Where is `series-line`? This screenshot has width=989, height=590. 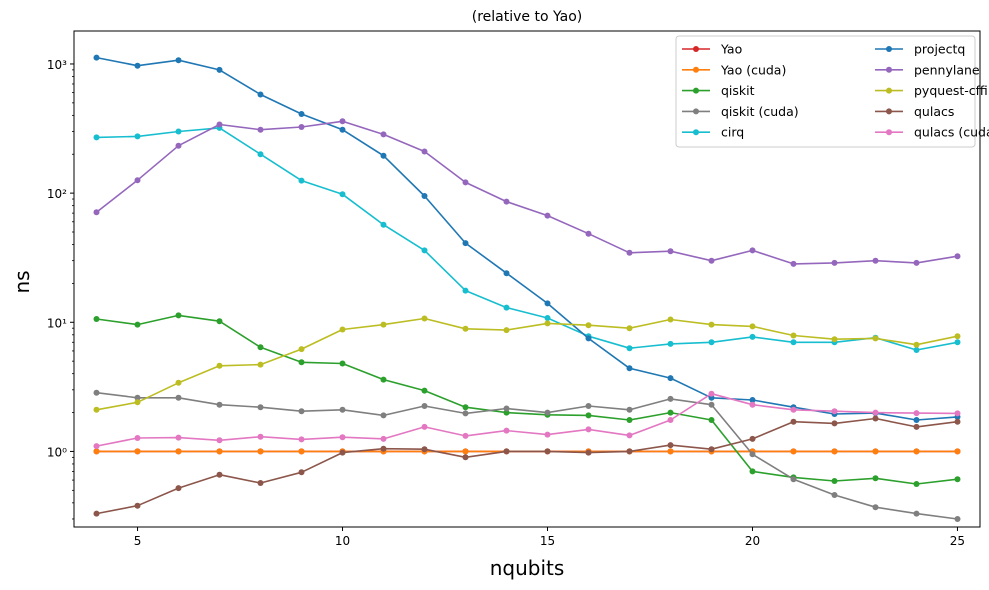 series-line is located at coordinates (527, 419).